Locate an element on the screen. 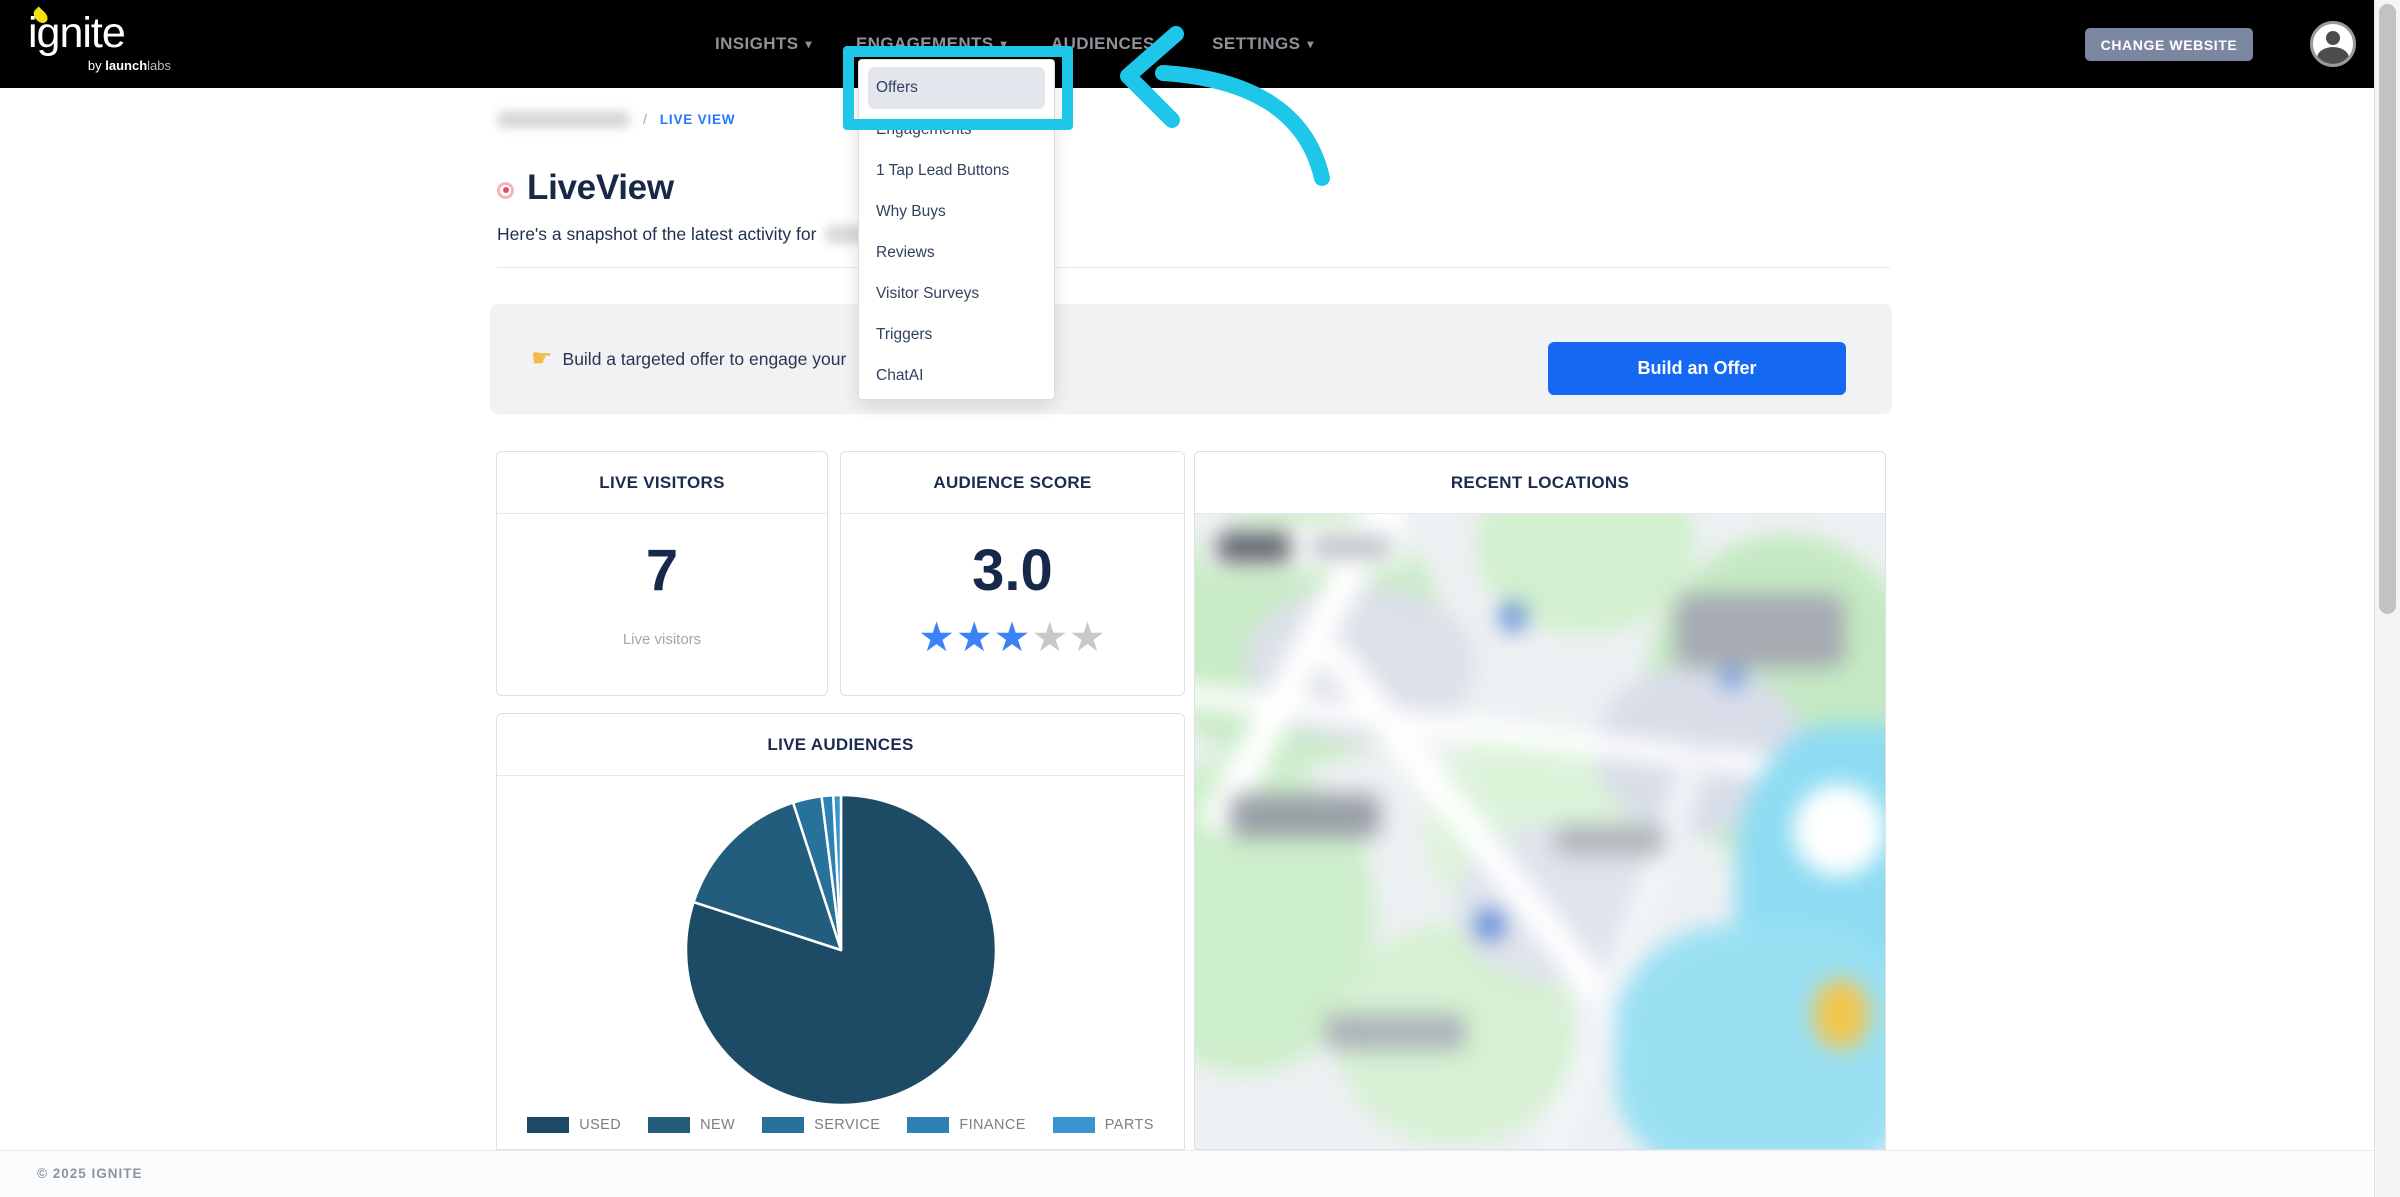 The width and height of the screenshot is (2400, 1197). map-toggle-blurred is located at coordinates (1254, 547).